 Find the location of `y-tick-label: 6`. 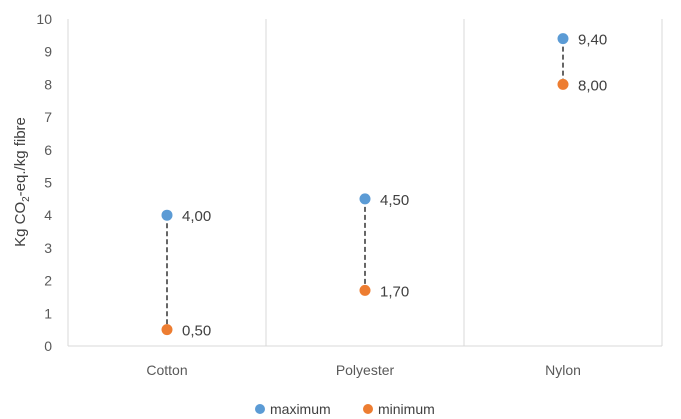

y-tick-label: 6 is located at coordinates (48, 150).